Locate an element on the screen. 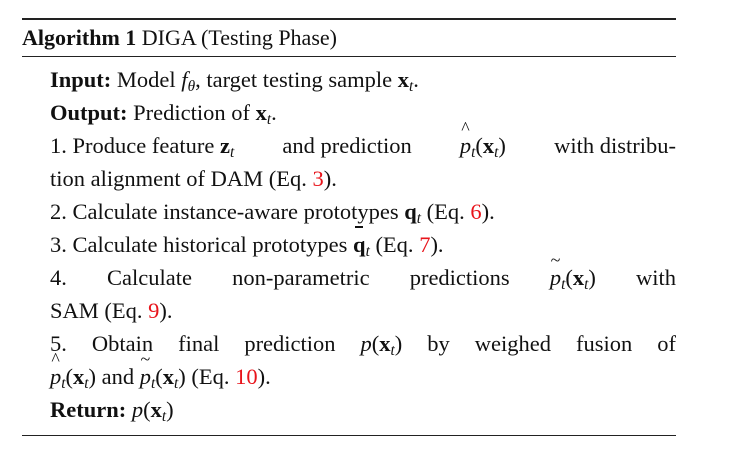 The width and height of the screenshot is (735, 453). eq-ref-10: 10 is located at coordinates (246, 376).